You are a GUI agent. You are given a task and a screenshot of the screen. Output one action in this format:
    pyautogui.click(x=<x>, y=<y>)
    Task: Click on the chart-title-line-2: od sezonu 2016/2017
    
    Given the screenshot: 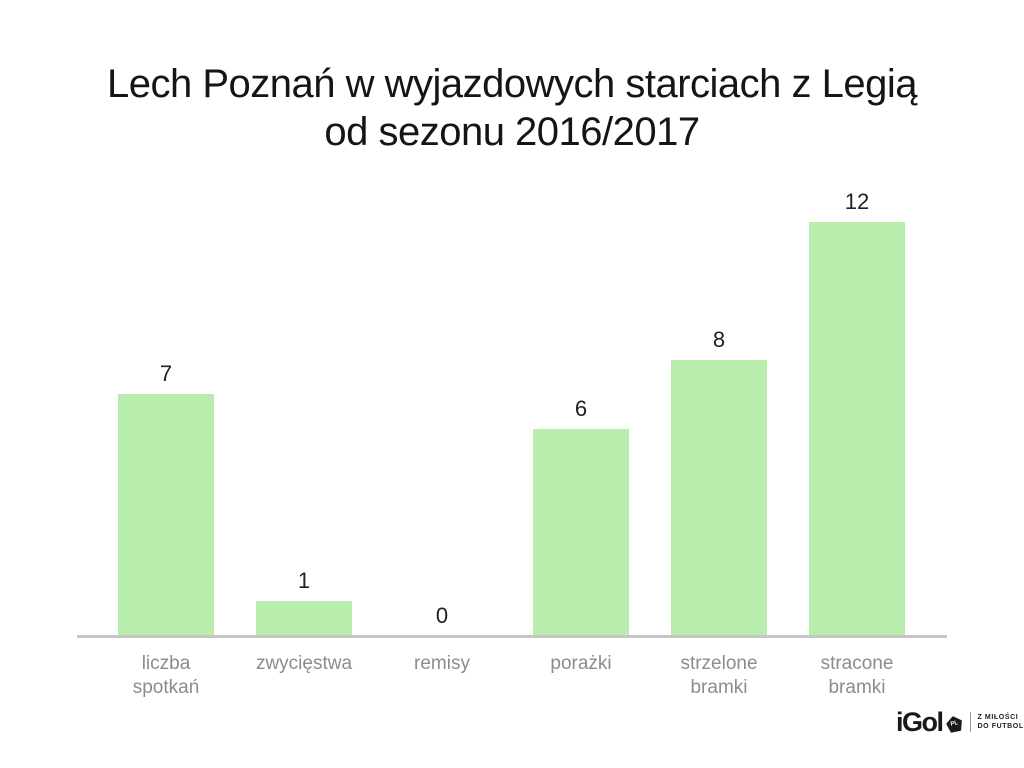 What is the action you would take?
    pyautogui.click(x=512, y=132)
    